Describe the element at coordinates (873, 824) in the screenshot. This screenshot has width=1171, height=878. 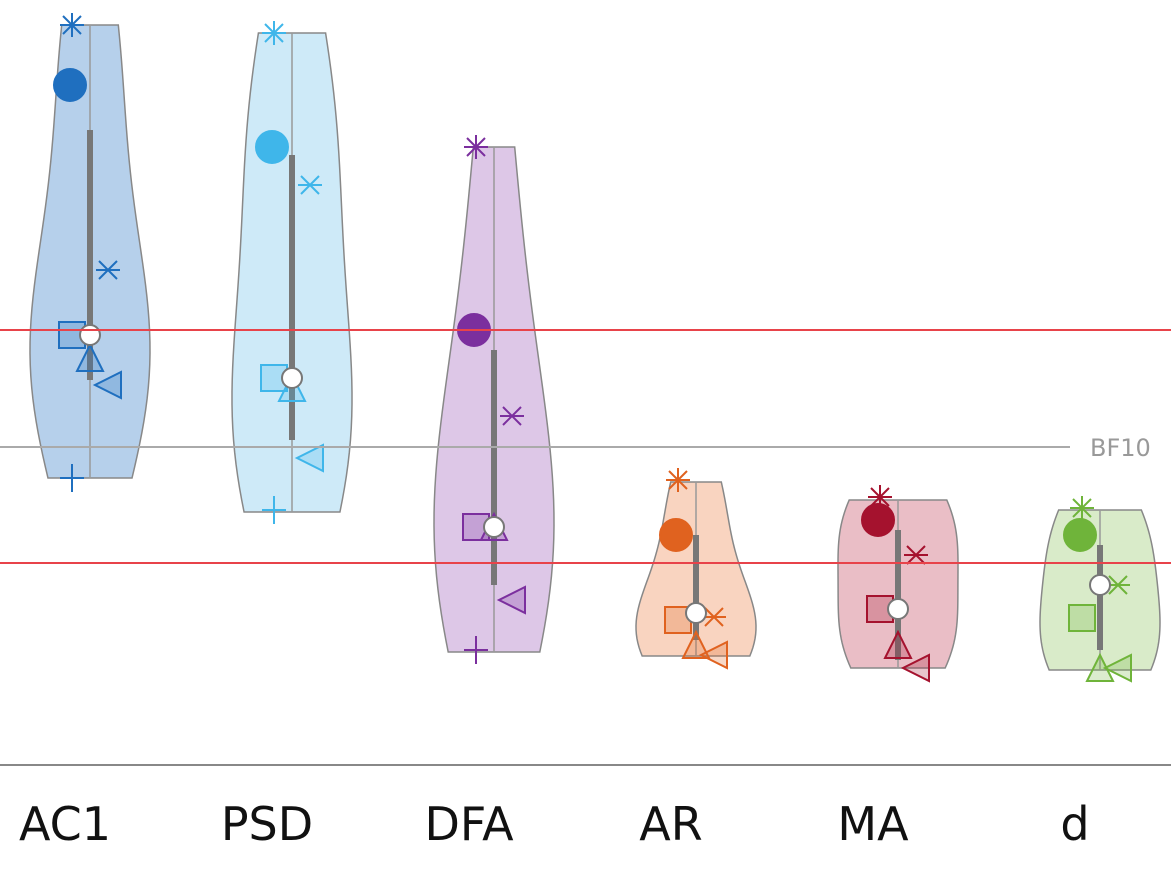
I see `x-tick-label: MA` at that location.